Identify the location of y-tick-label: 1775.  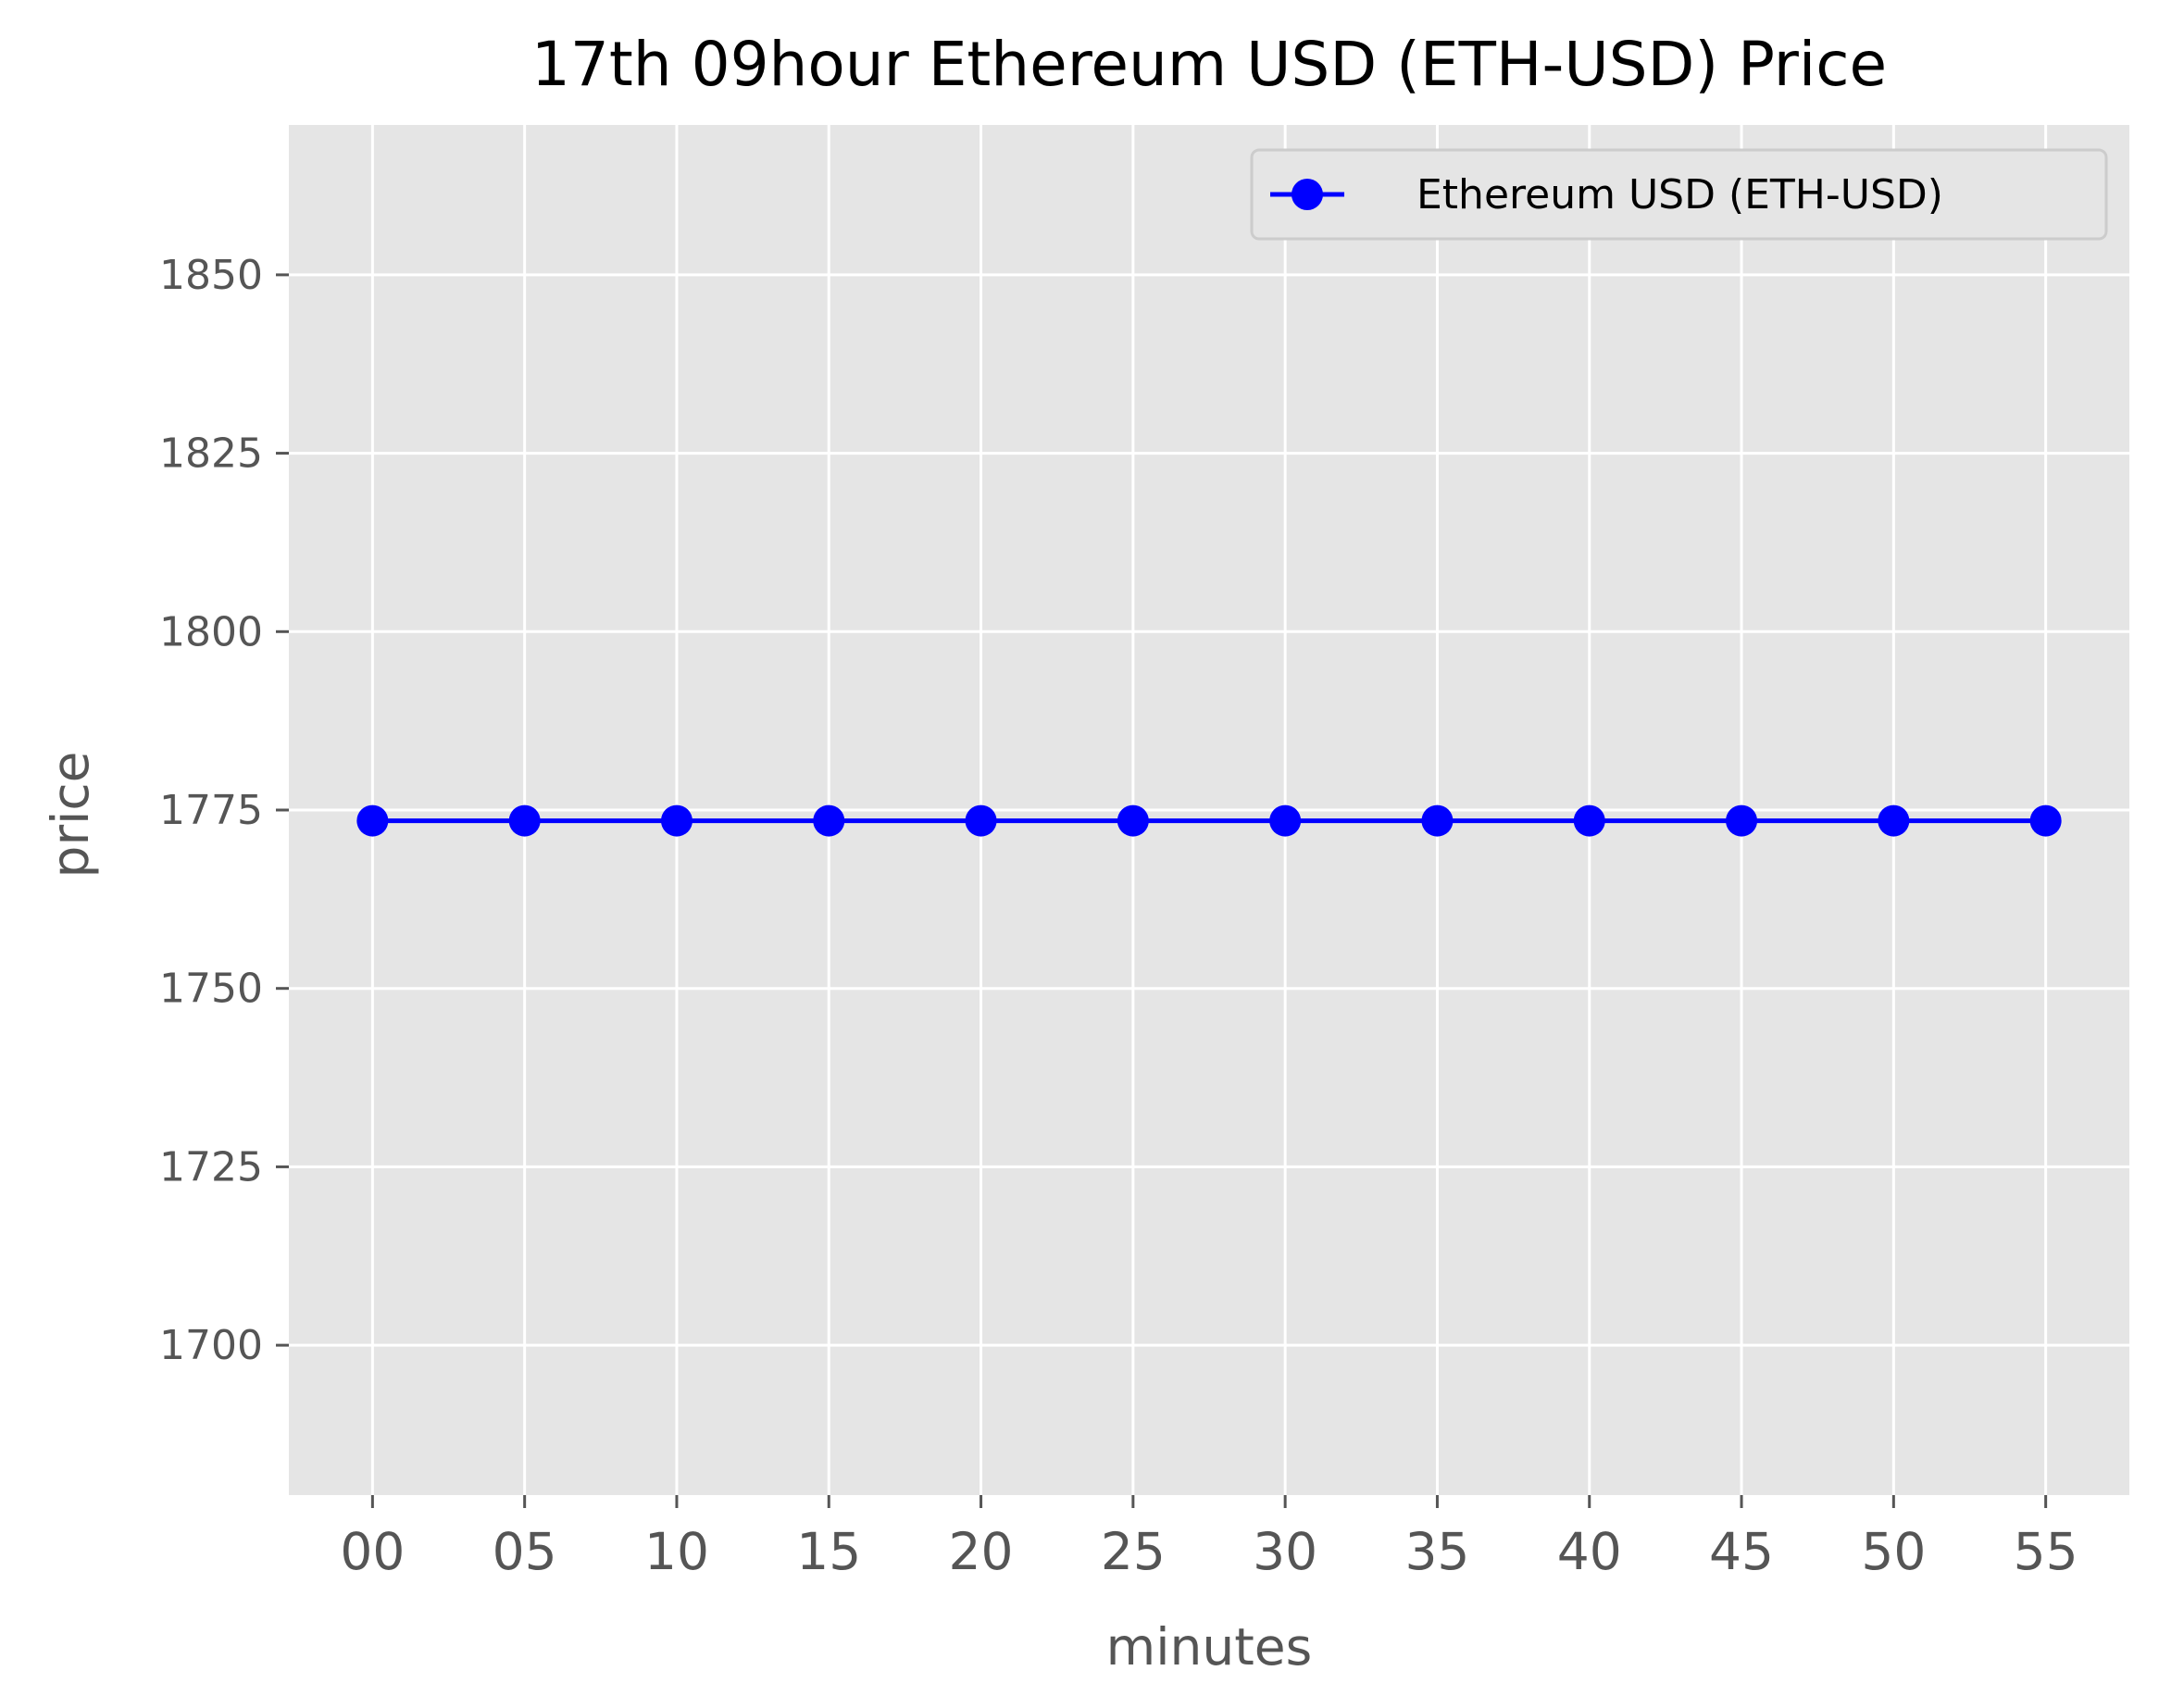
(211, 810).